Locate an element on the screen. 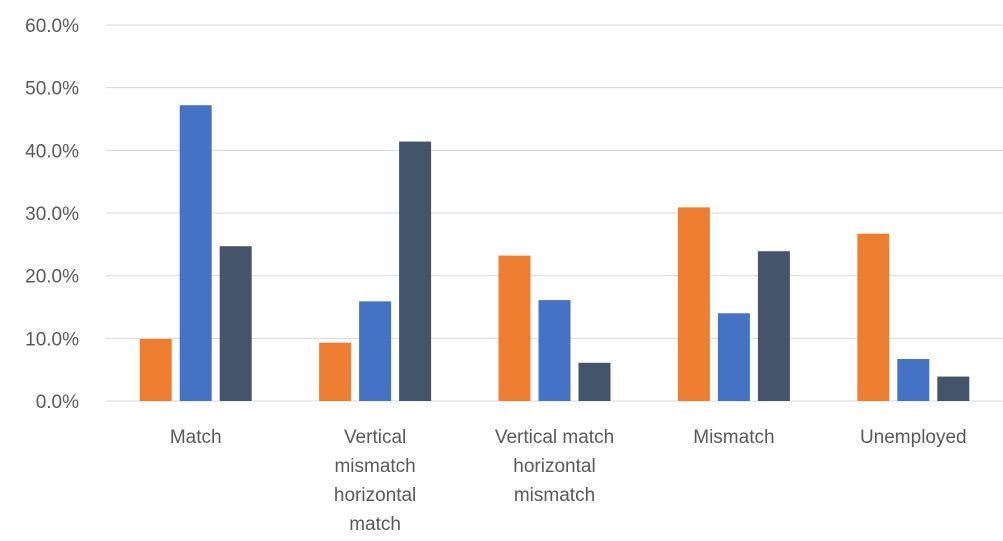 The image size is (1003, 541). x-category-label-line: Match is located at coordinates (196, 437).